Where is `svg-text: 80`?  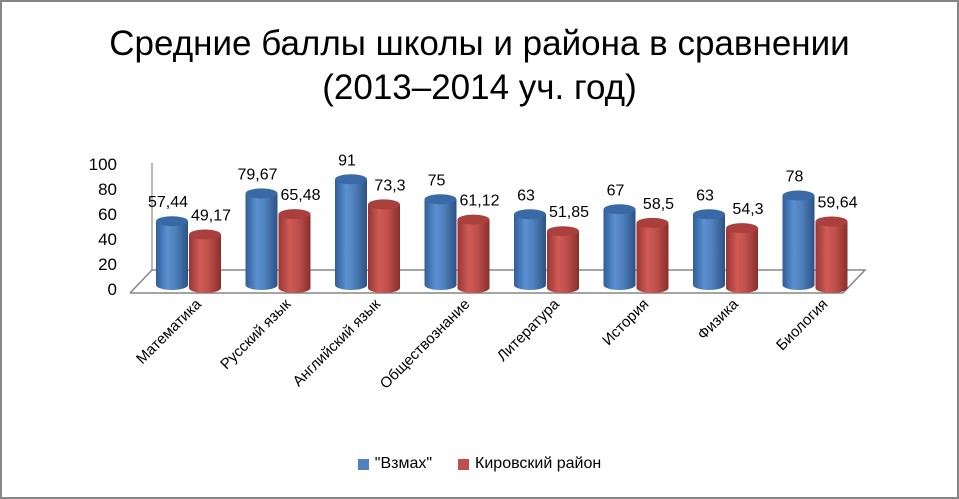
svg-text: 80 is located at coordinates (107, 189).